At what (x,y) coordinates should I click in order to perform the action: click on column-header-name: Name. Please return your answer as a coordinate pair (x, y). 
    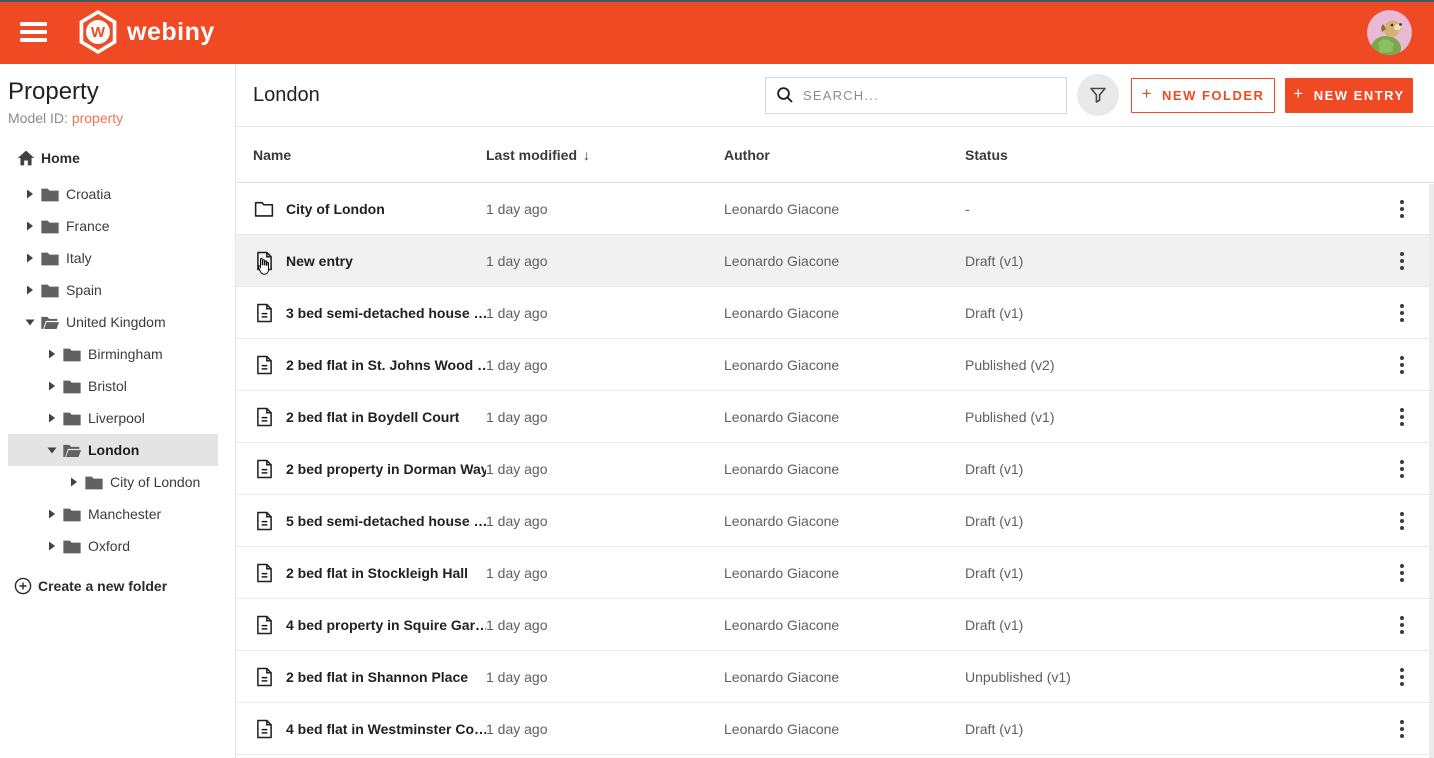
    Looking at the image, I should click on (272, 154).